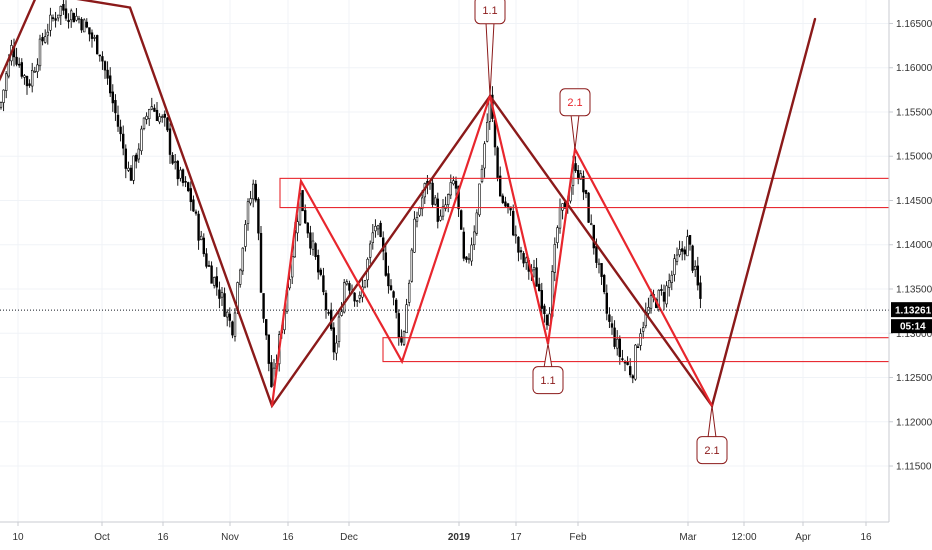 The width and height of the screenshot is (932, 550). I want to click on date-tick-label: Nov, so click(230, 537).